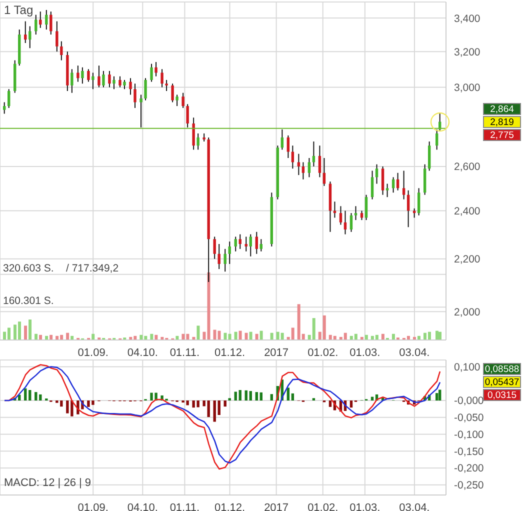  I want to click on y-tick-label: 0,100, so click(467, 367).